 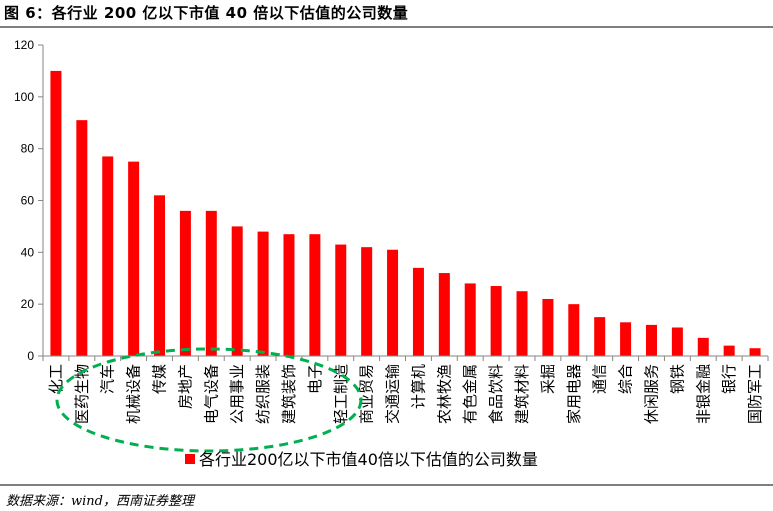 What do you see at coordinates (289, 394) in the screenshot?
I see `x-tick-label: 建筑装饰` at bounding box center [289, 394].